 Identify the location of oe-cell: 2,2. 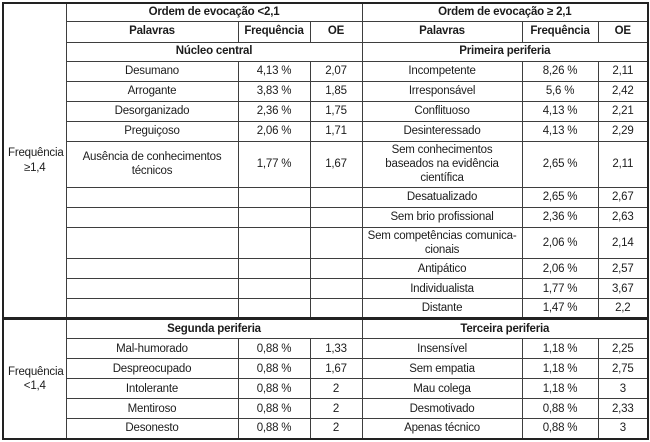
(623, 309).